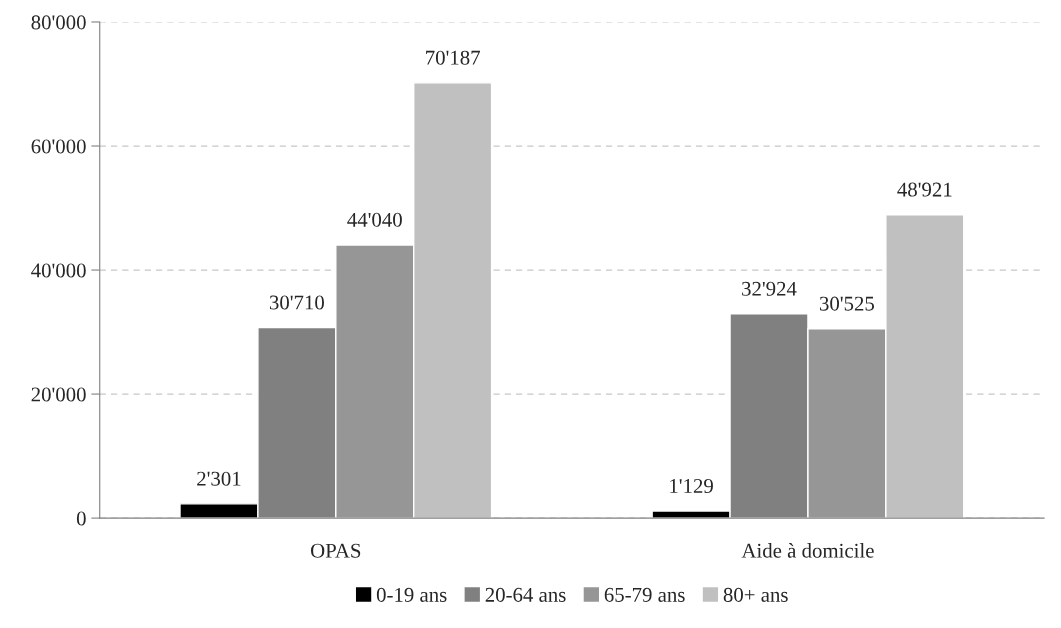 The height and width of the screenshot is (628, 1061). What do you see at coordinates (335, 550) in the screenshot?
I see `x-tick-label: OPAS` at bounding box center [335, 550].